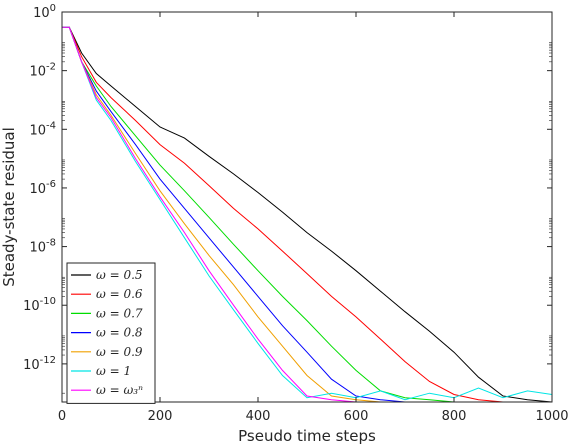 Image resolution: width=568 pixels, height=447 pixels. Describe the element at coordinates (39, 305) in the screenshot. I see `y-tick-label-5: 10⁻¹⁰` at that location.